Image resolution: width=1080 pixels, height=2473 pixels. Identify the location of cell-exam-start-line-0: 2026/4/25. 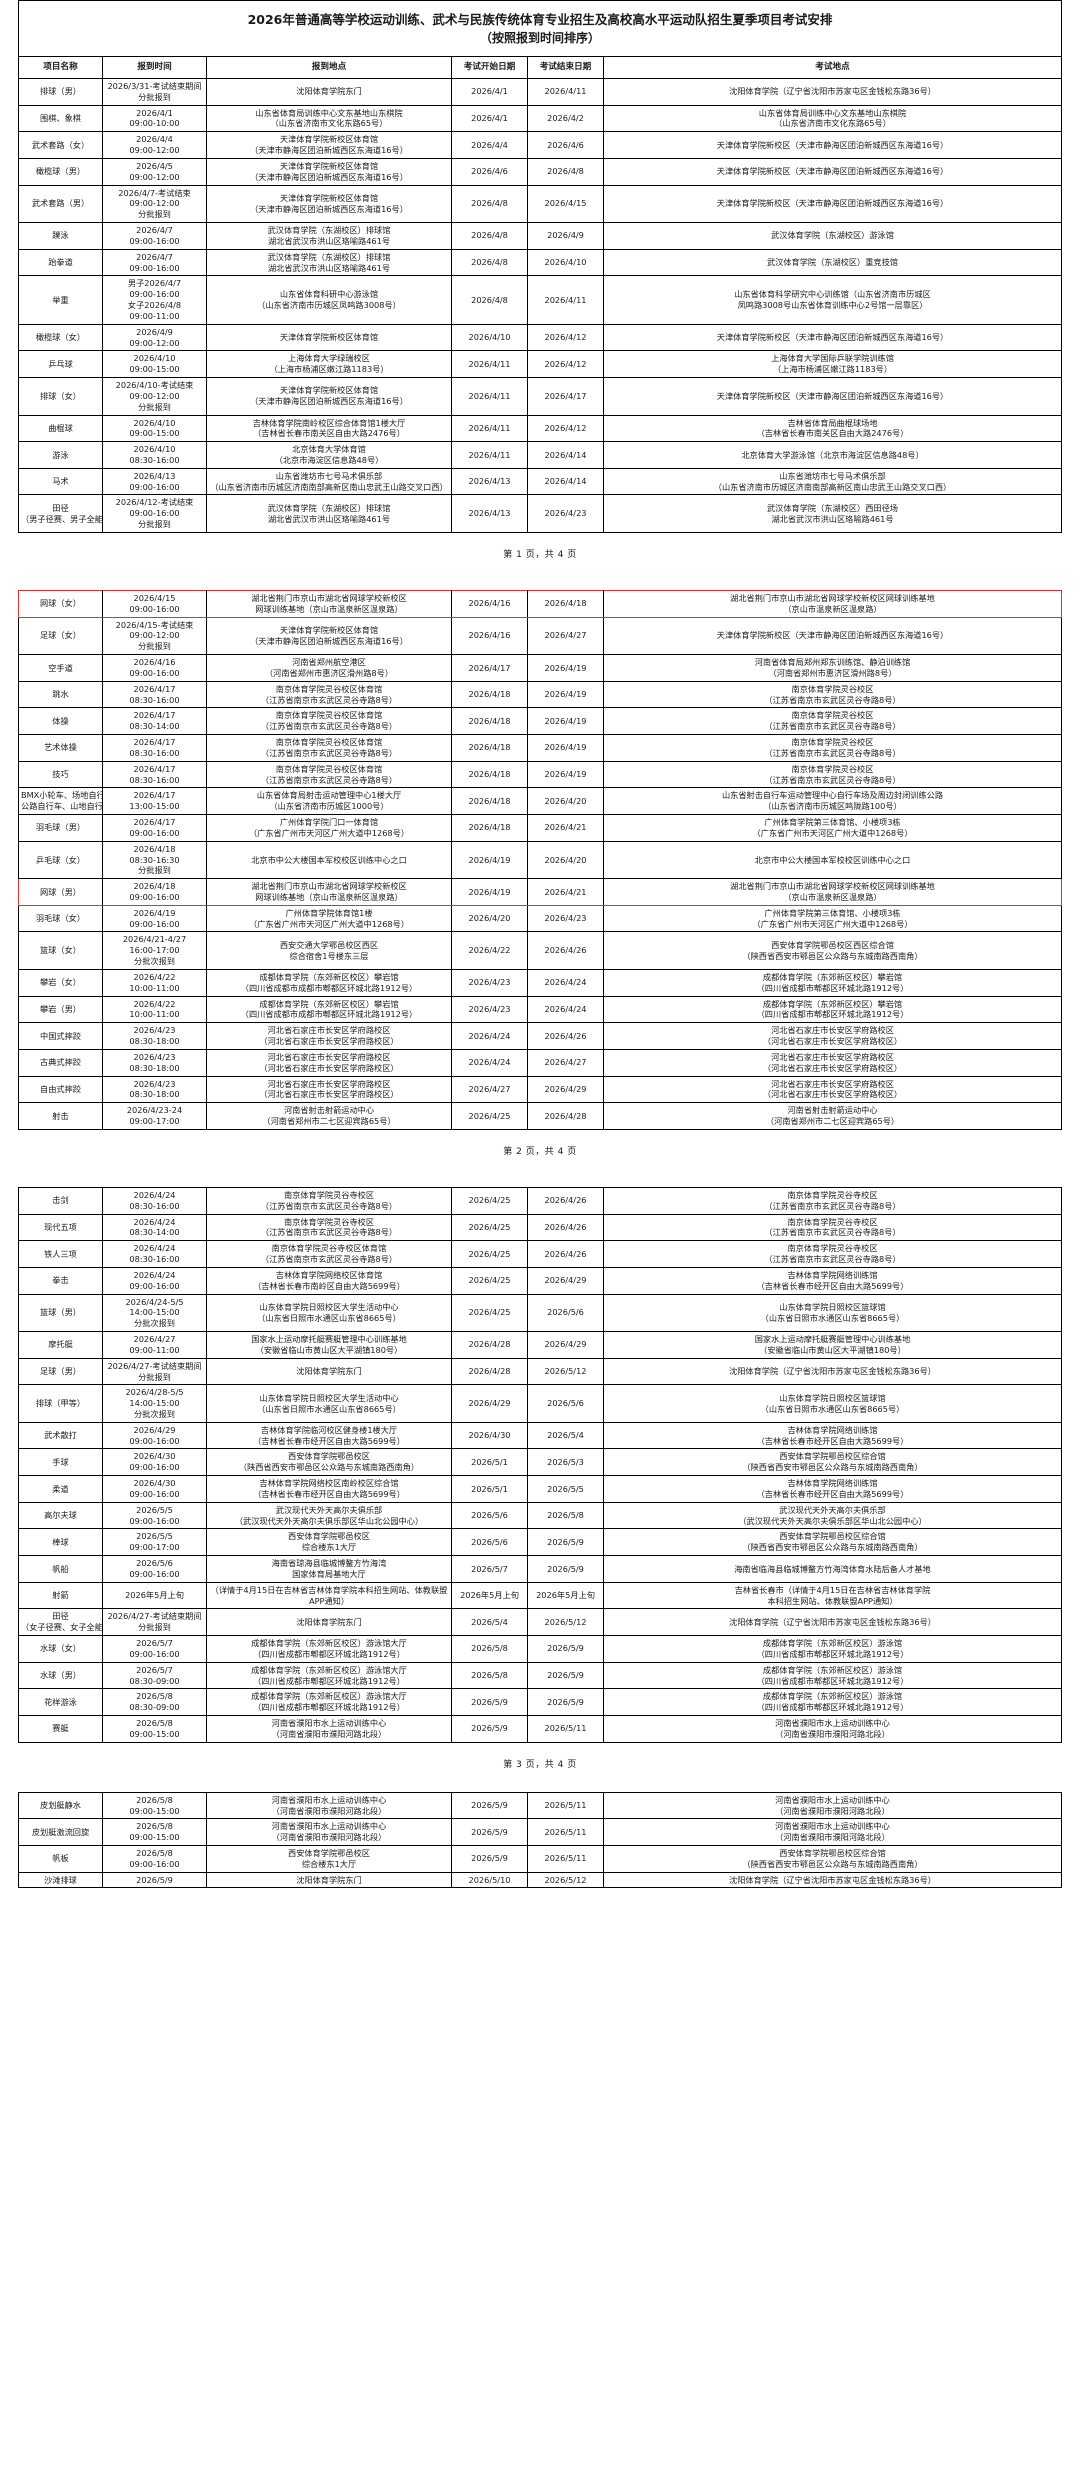
(489, 1226).